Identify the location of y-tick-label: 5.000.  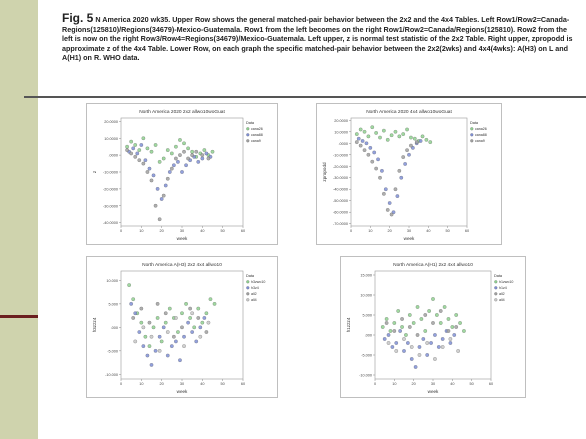
(113, 304).